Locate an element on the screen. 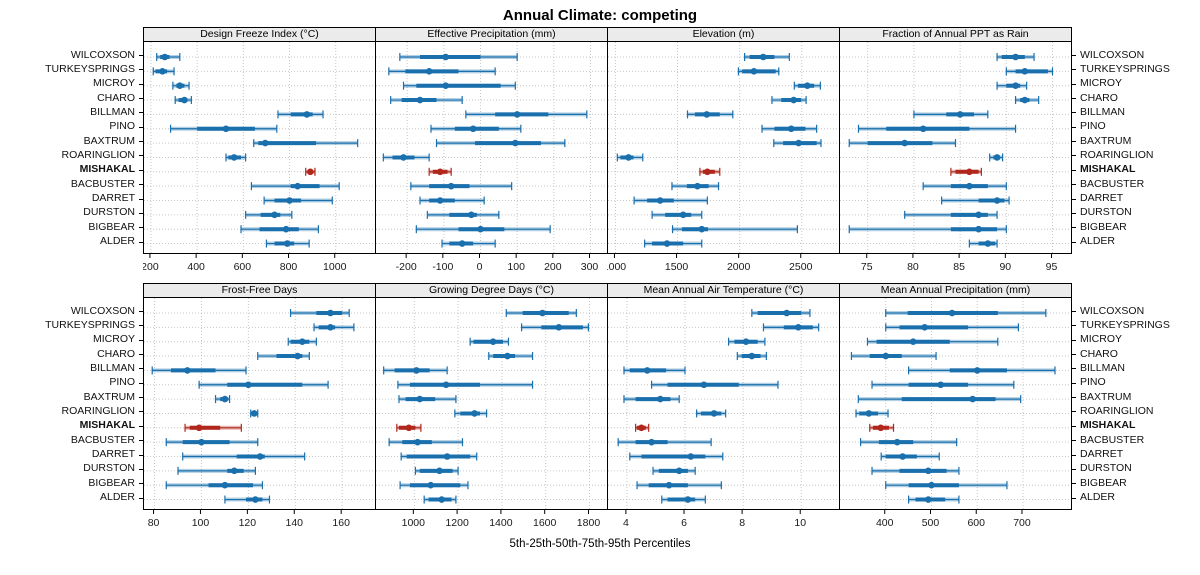 The image size is (1200, 575). axis-tick-label: 140 is located at coordinates (294, 523).